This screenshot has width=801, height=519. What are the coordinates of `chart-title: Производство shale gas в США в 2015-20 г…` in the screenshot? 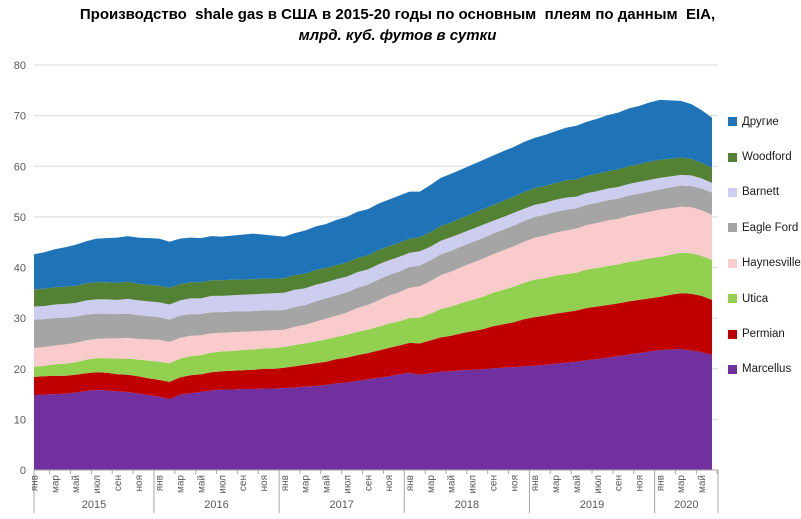 It's located at (397, 14).